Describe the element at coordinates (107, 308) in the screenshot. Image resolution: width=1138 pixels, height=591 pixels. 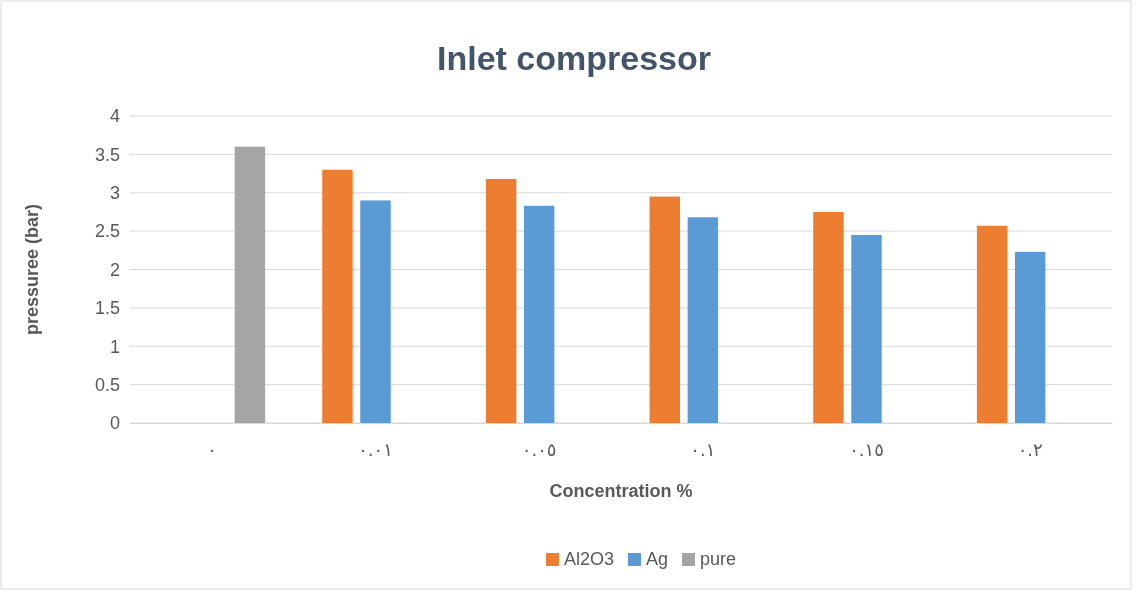
I see `y-tick-label: 1.5` at that location.